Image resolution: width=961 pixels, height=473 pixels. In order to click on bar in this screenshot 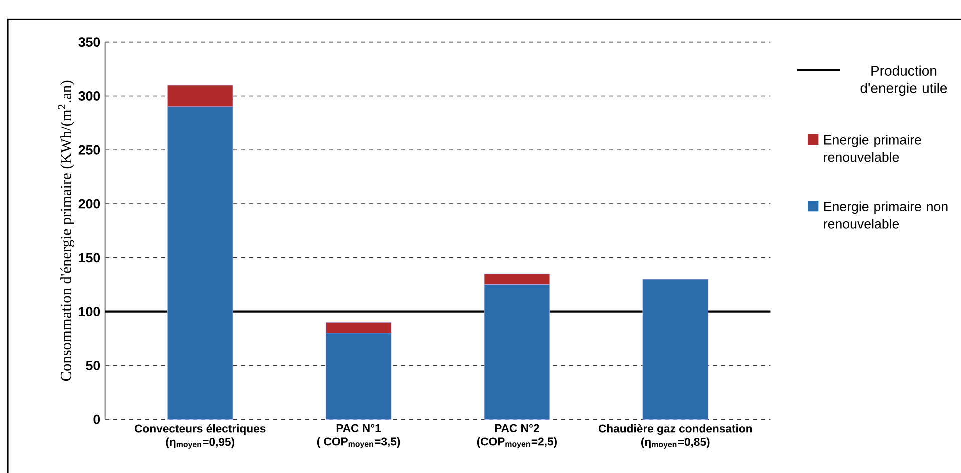, I will do `click(675, 349)`.